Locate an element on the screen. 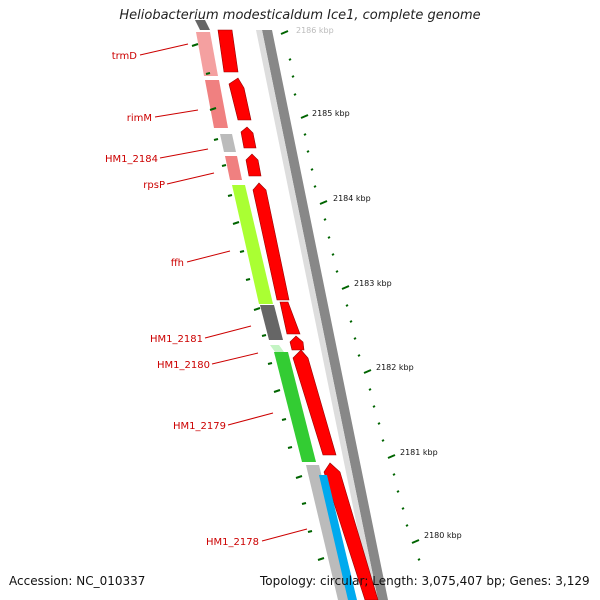 The image size is (600, 600). gene-label-HM1_2179: HM1_2179 is located at coordinates (199, 426).